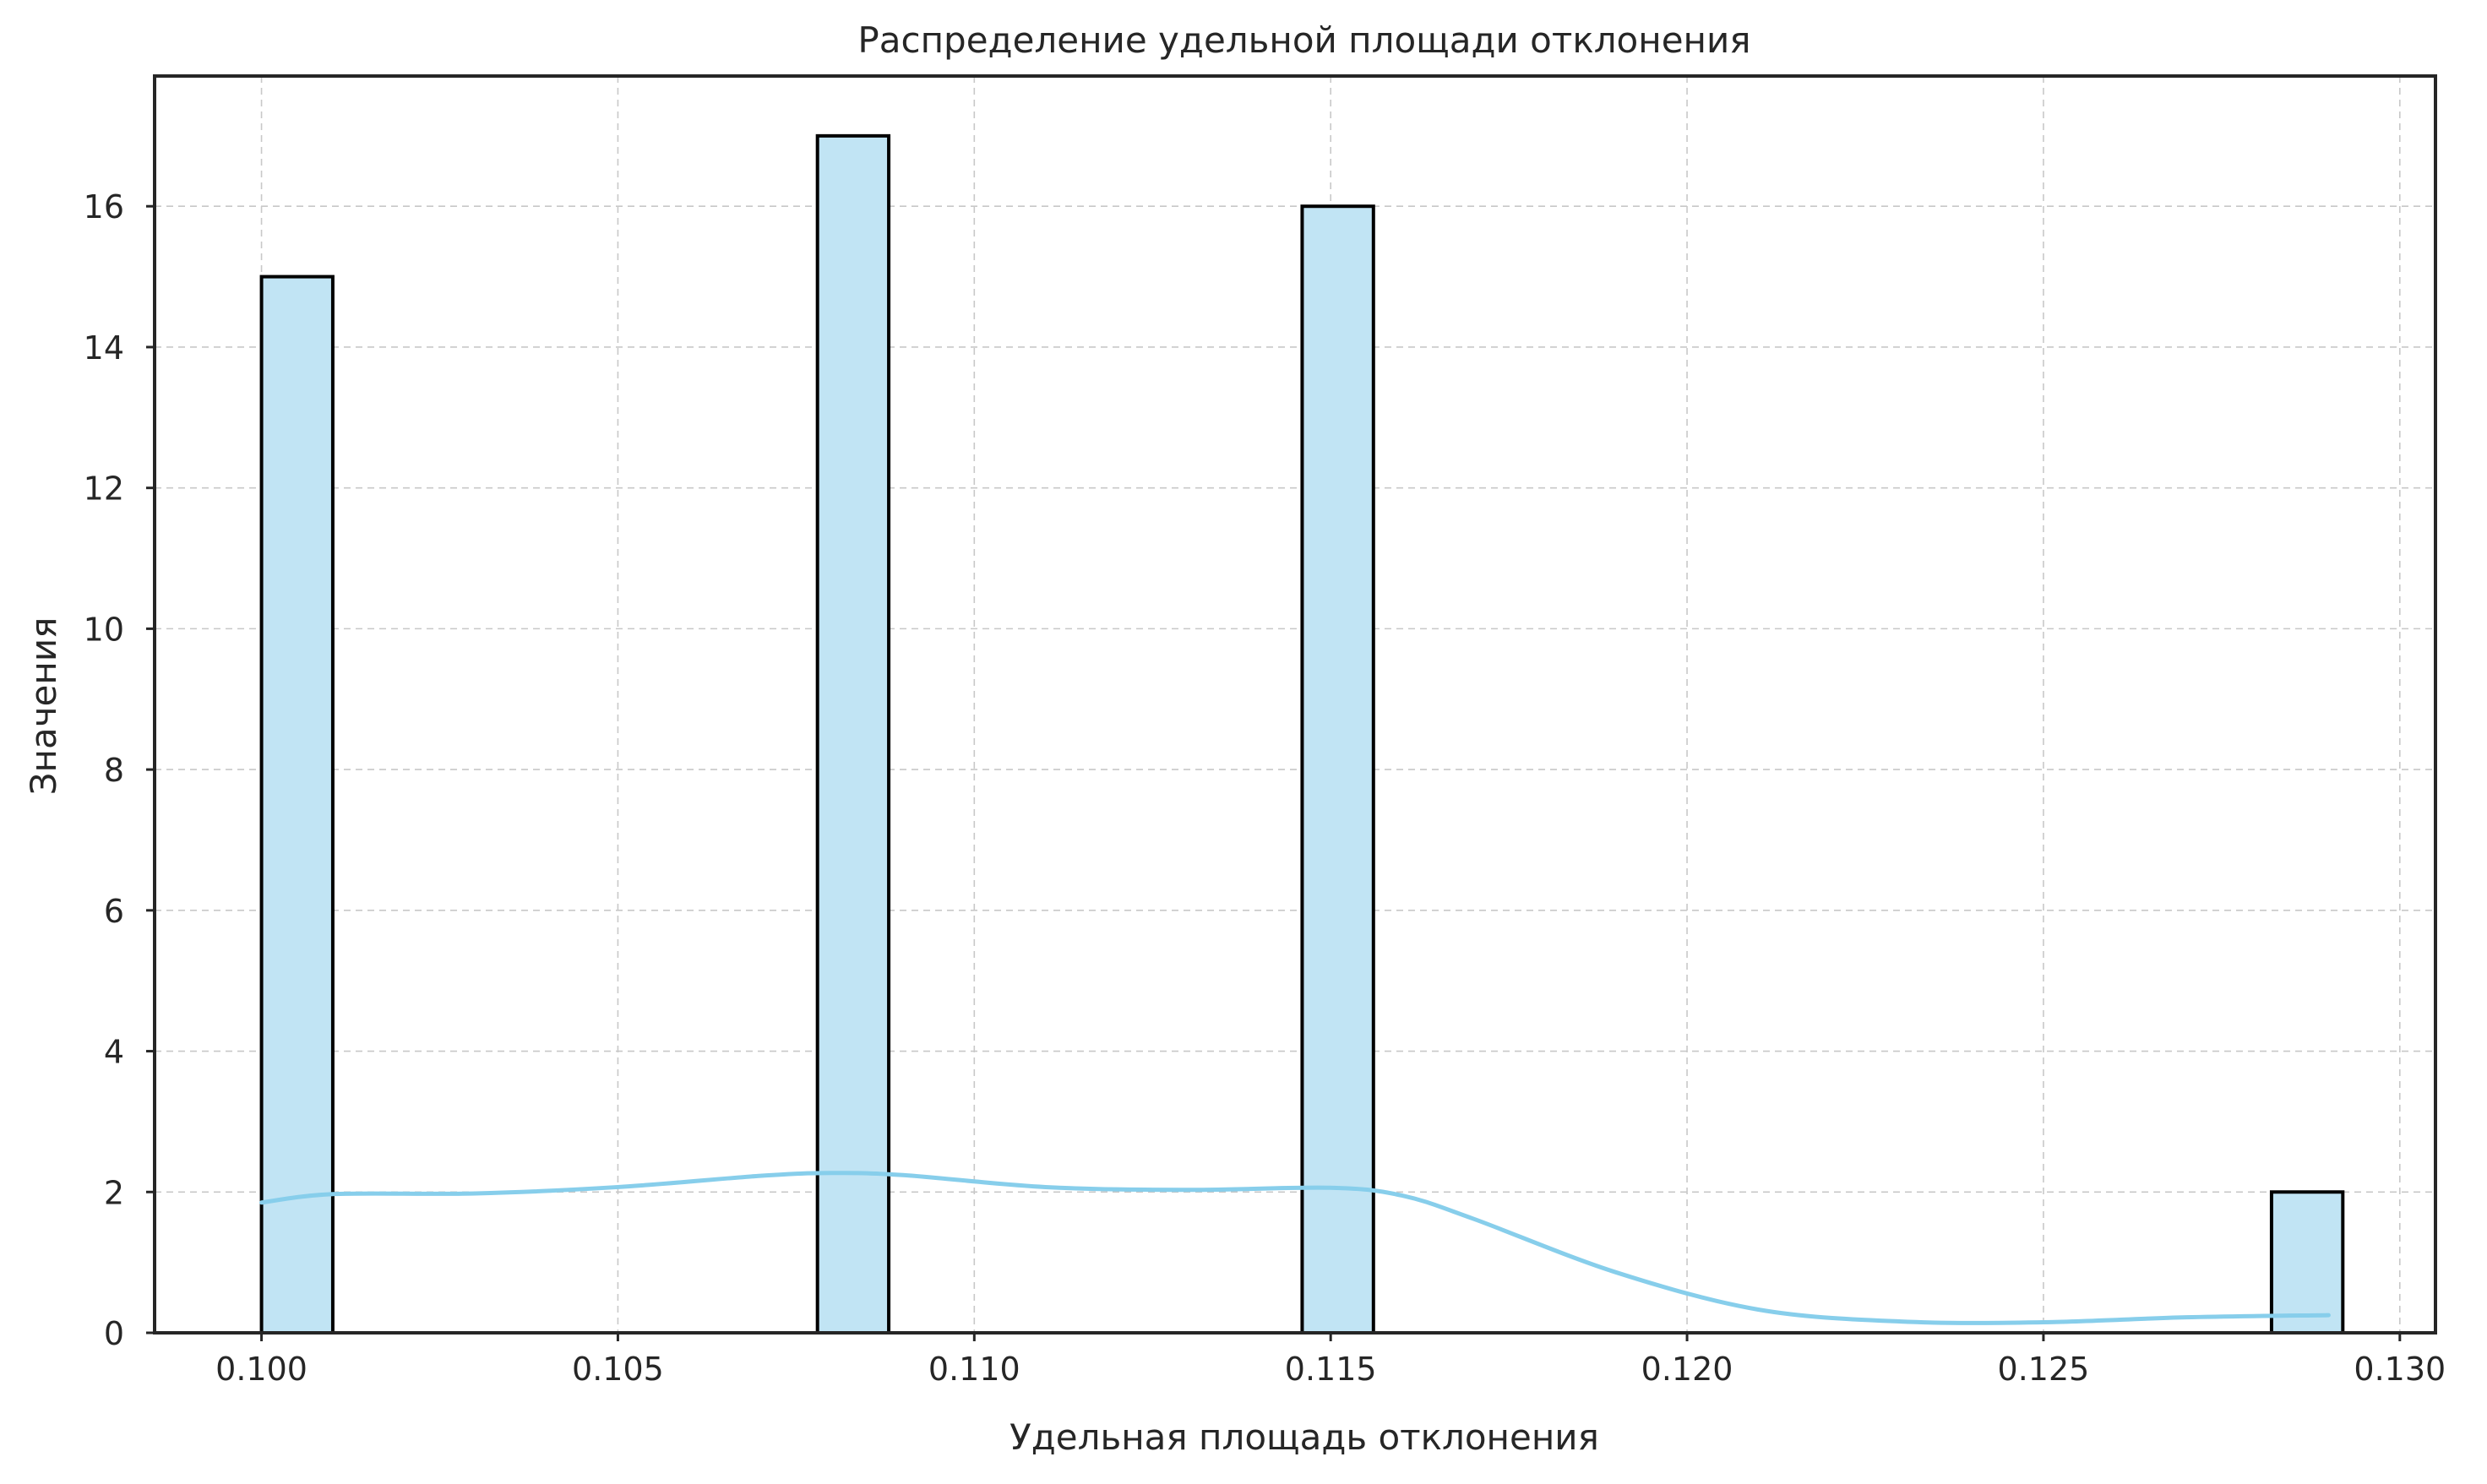 The height and width of the screenshot is (1484, 2487). Describe the element at coordinates (618, 1369) in the screenshot. I see `x-tick-label: 0.105` at that location.